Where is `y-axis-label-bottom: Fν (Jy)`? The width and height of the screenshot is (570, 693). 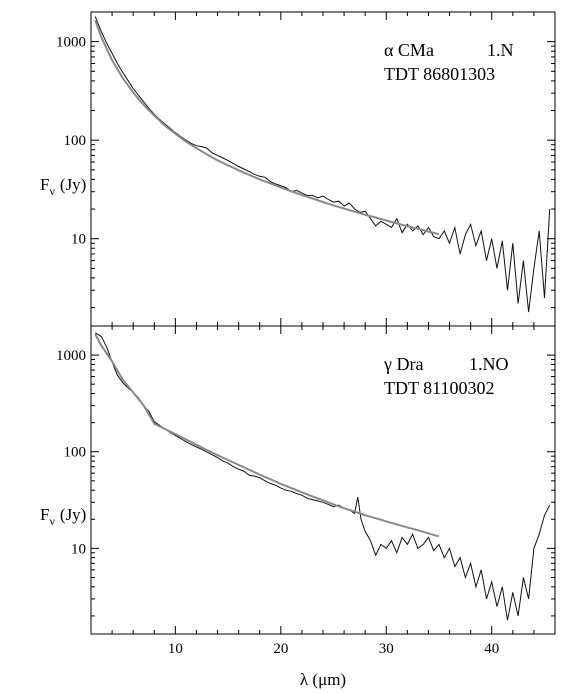 y-axis-label-bottom: Fν (Jy) is located at coordinates (63, 516).